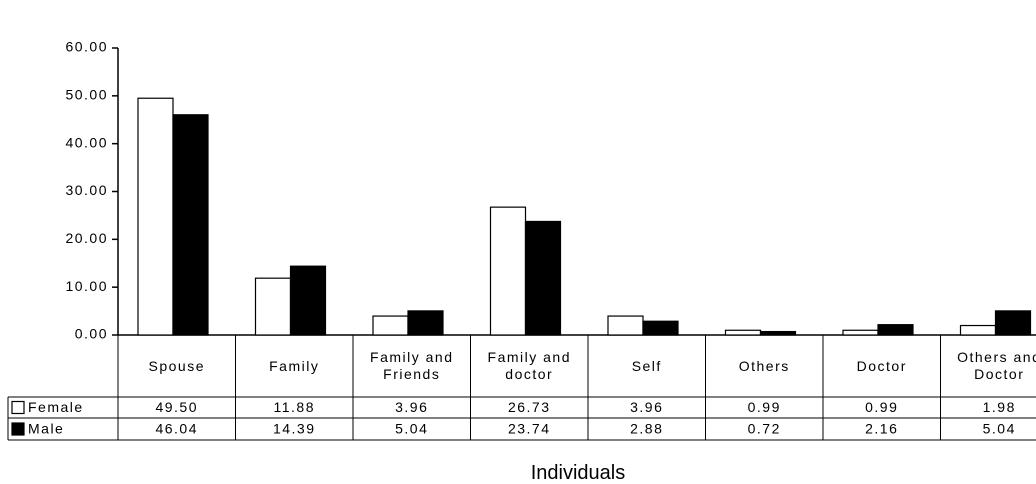  I want to click on x-tick-label: Others and Doctor, so click(996, 365).